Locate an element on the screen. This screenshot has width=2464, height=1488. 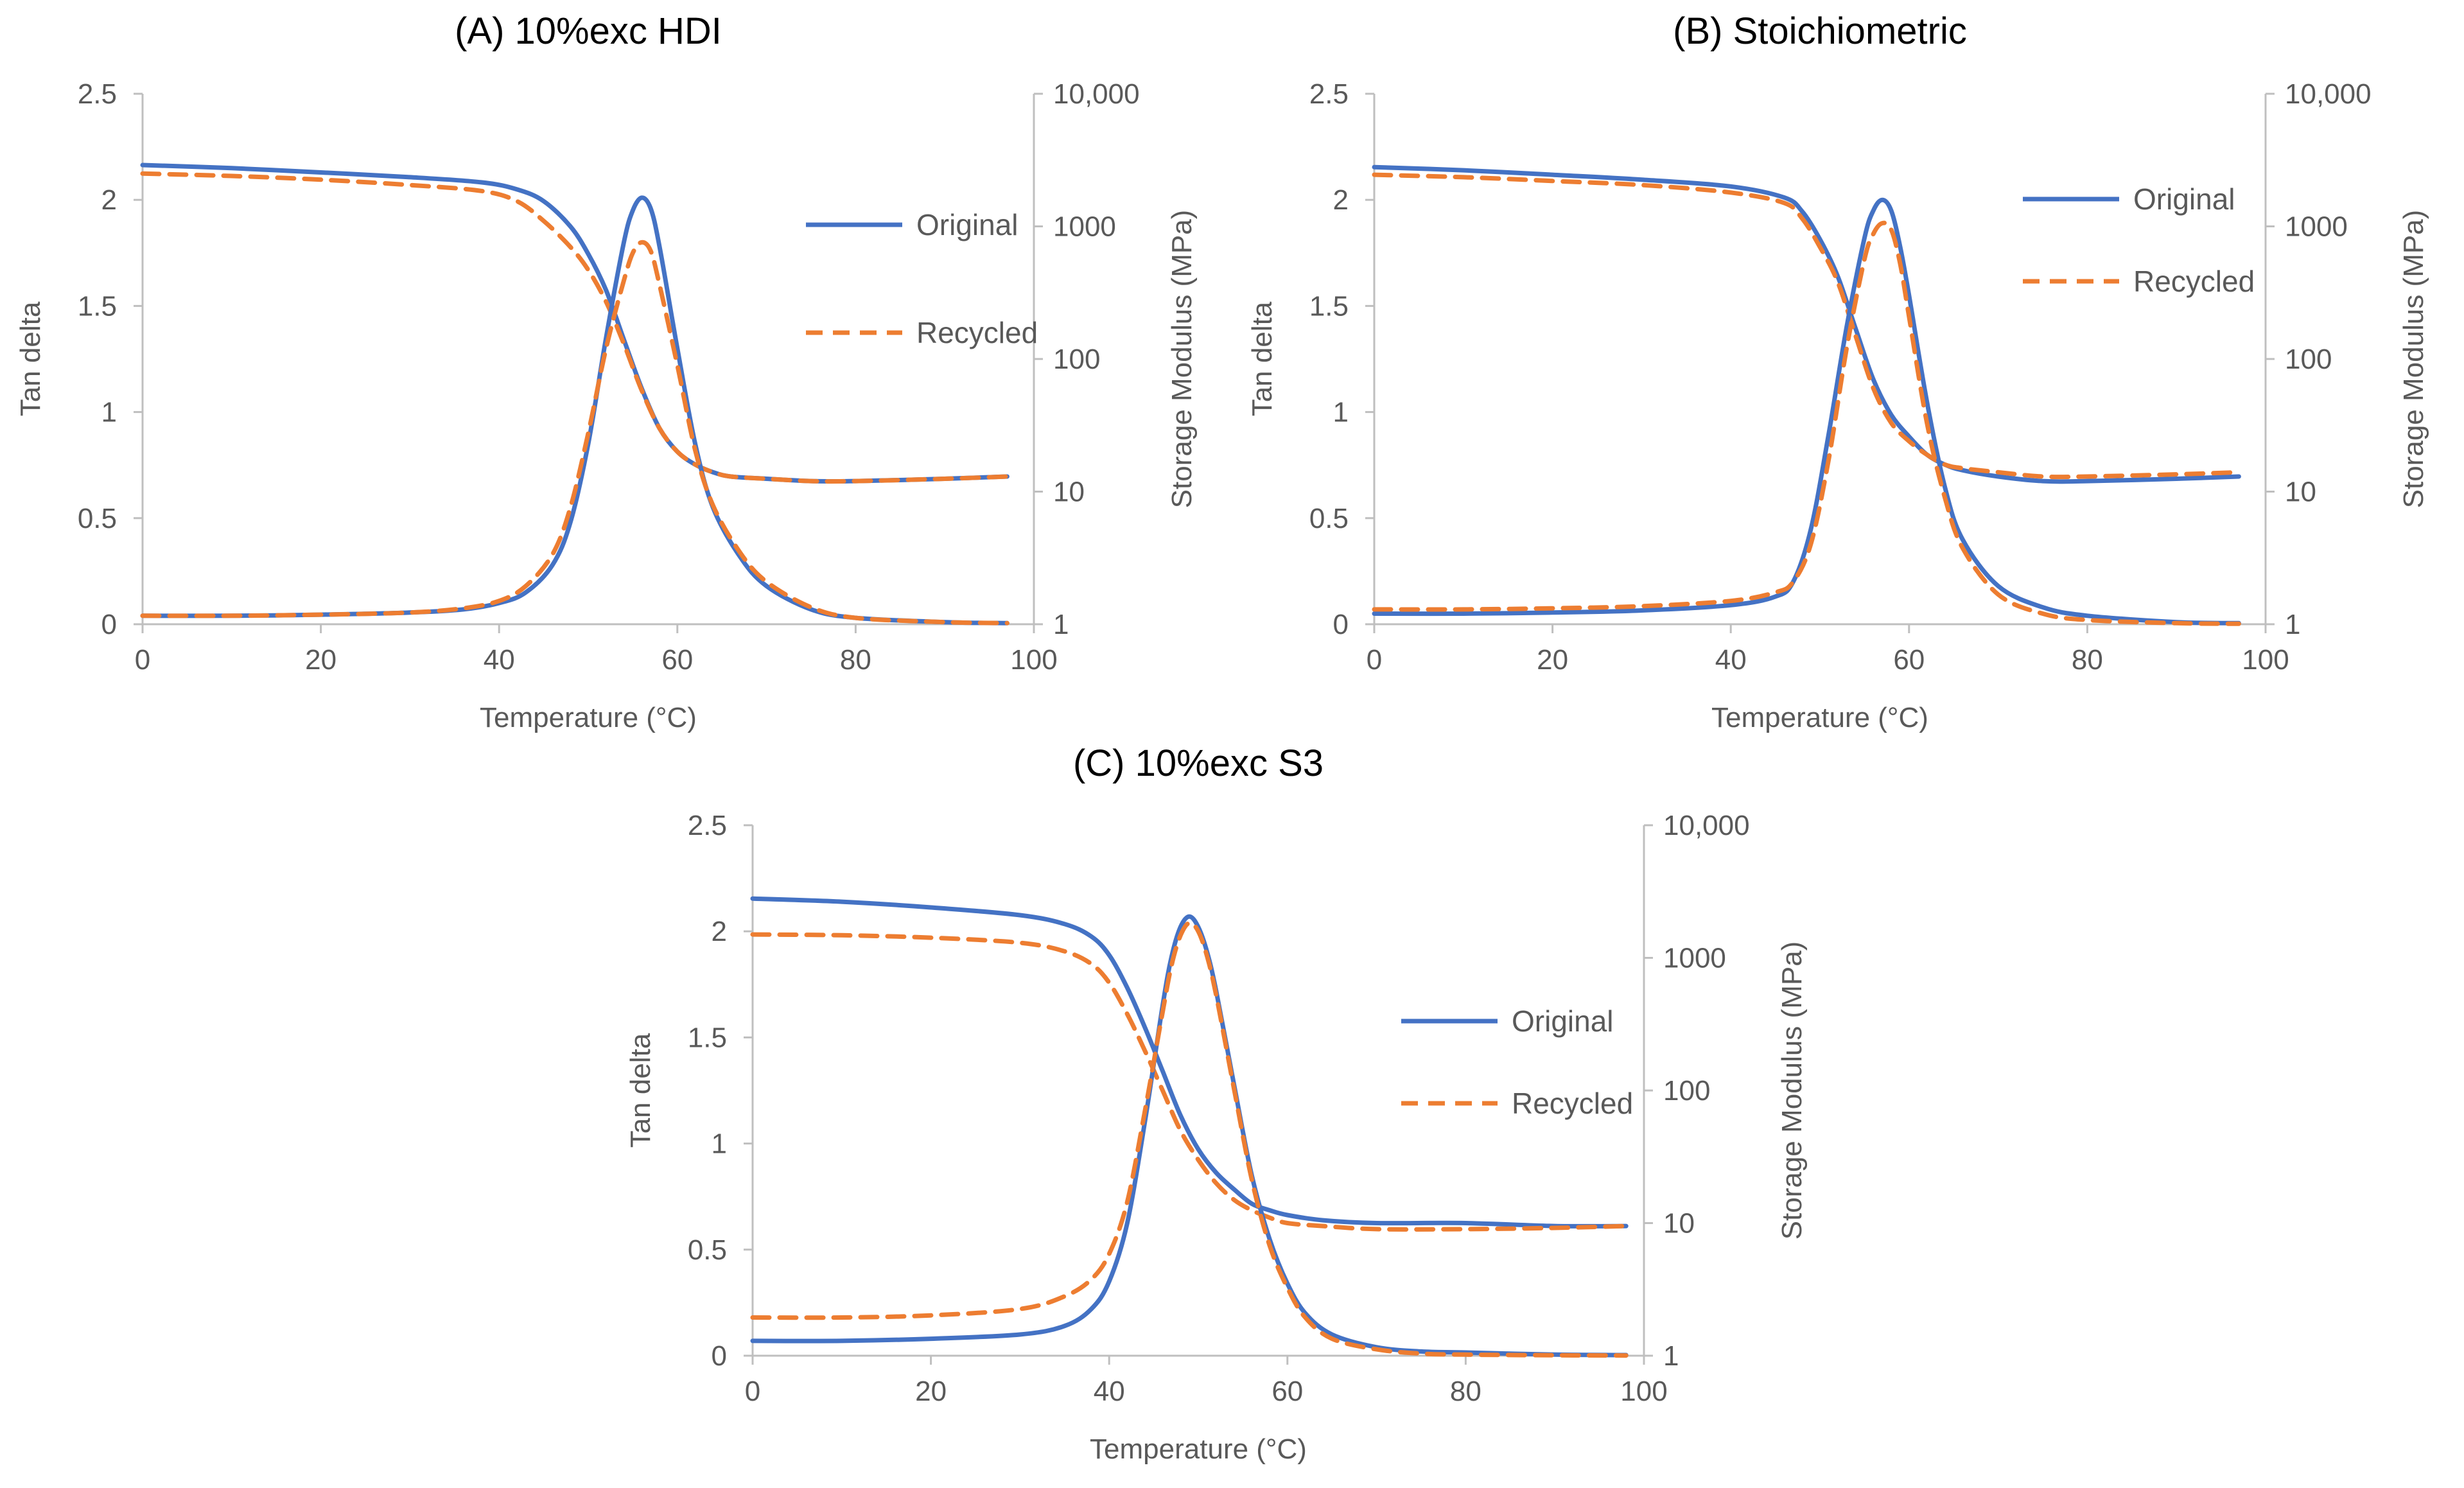
chart-title: (C) 10%exc S3 is located at coordinates (1198, 763).